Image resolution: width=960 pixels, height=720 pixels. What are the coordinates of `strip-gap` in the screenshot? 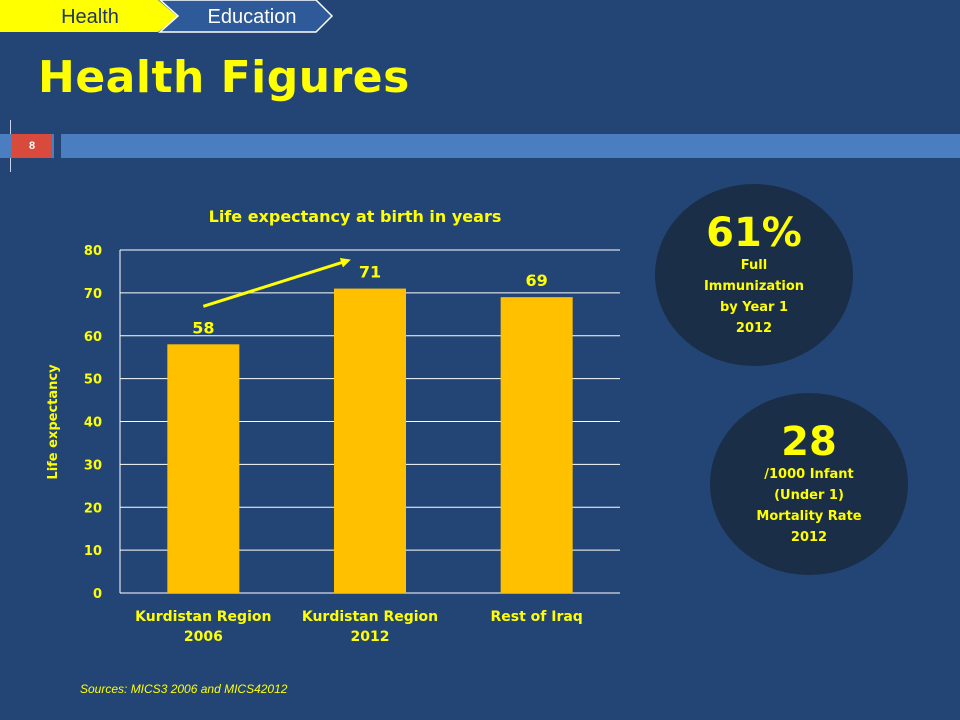 It's located at (57, 146).